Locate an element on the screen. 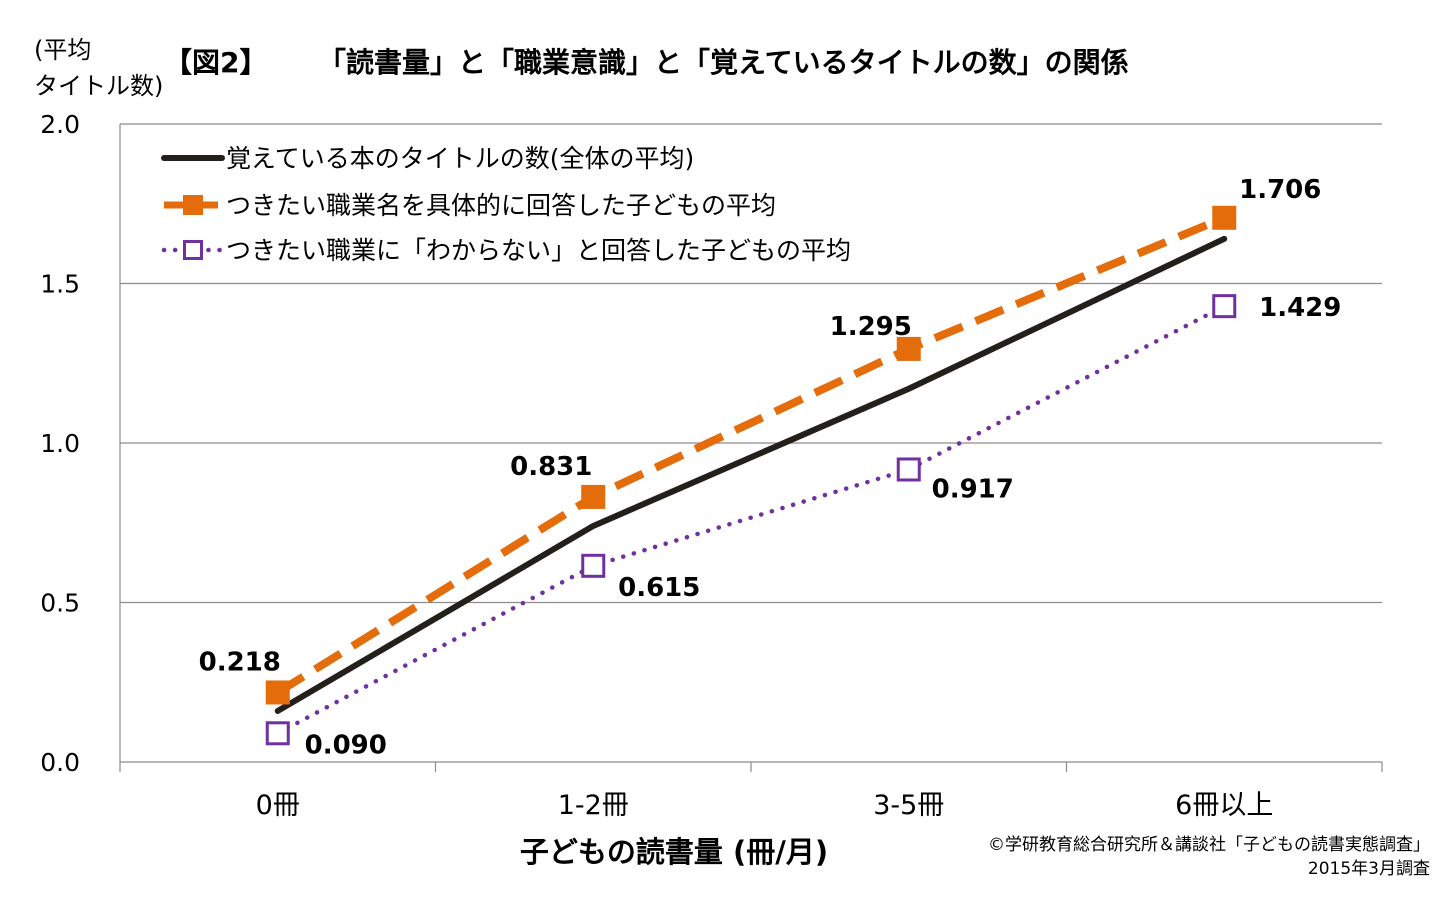 This screenshot has height=898, width=1446. data-label: 1.295 is located at coordinates (871, 327).